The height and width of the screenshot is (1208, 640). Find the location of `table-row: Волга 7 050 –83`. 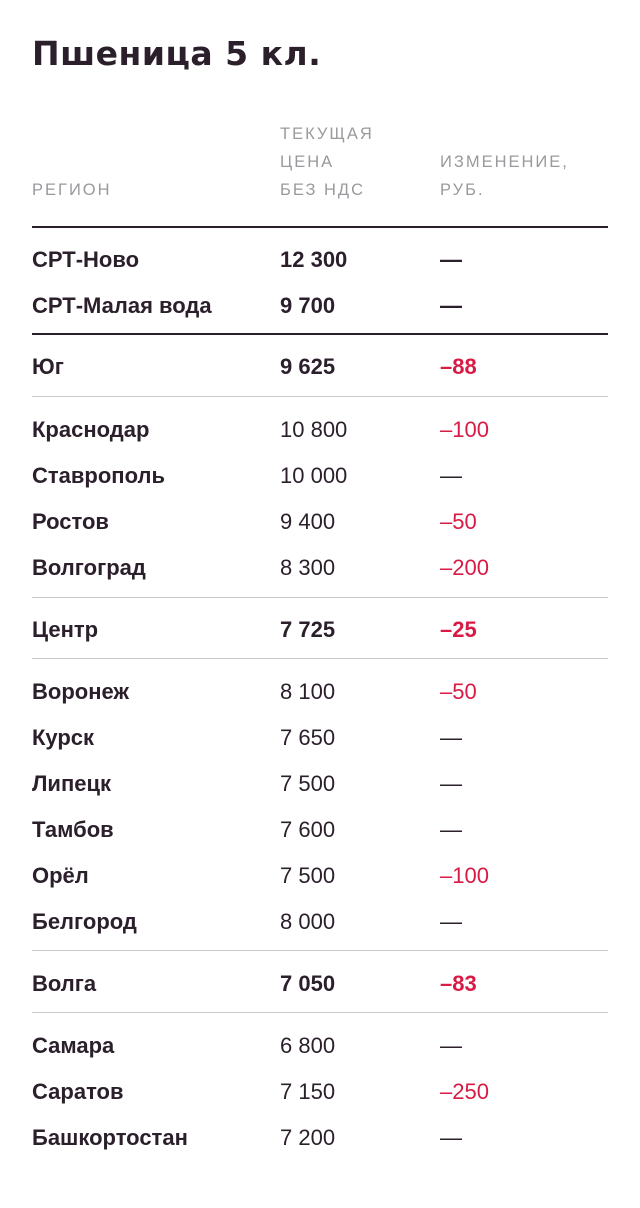

table-row: Волга 7 050 –83 is located at coordinates (320, 984).